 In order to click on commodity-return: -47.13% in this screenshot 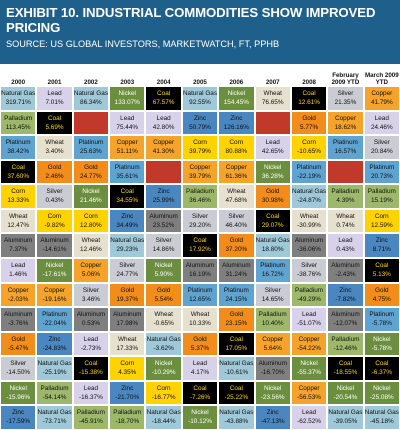, I will do `click(272, 422)`.